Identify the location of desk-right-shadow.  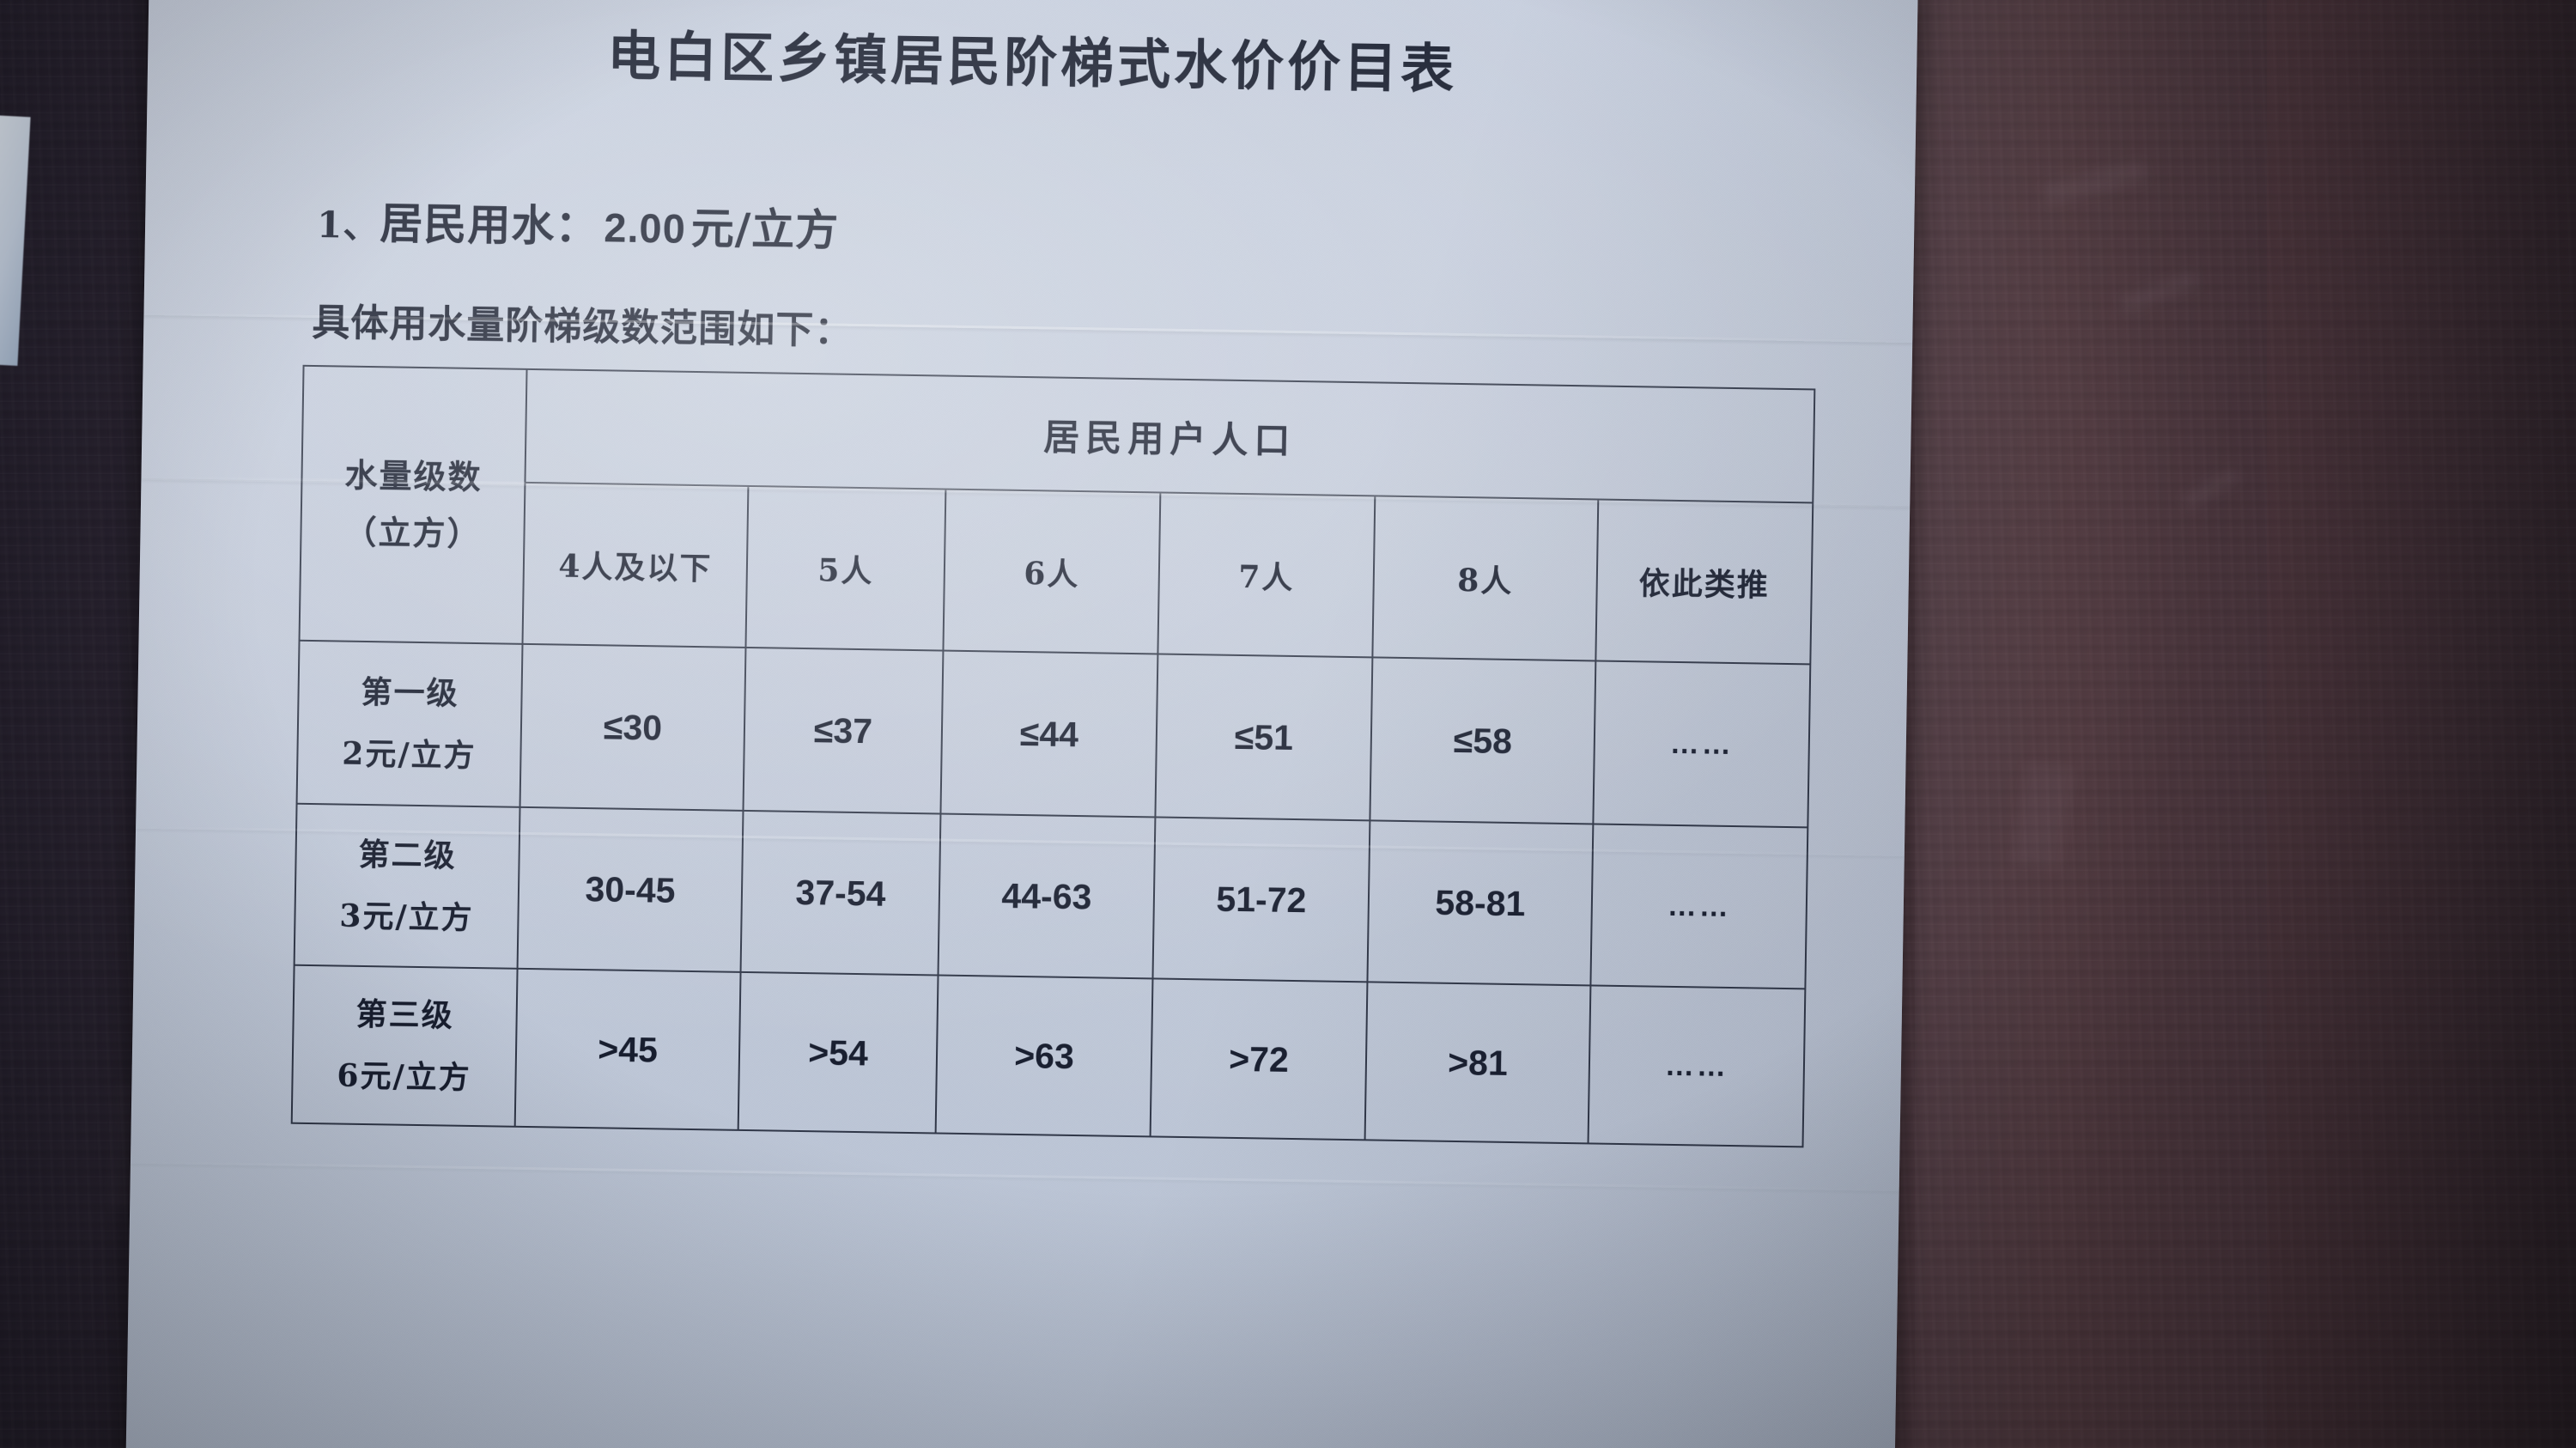
(2421, 724).